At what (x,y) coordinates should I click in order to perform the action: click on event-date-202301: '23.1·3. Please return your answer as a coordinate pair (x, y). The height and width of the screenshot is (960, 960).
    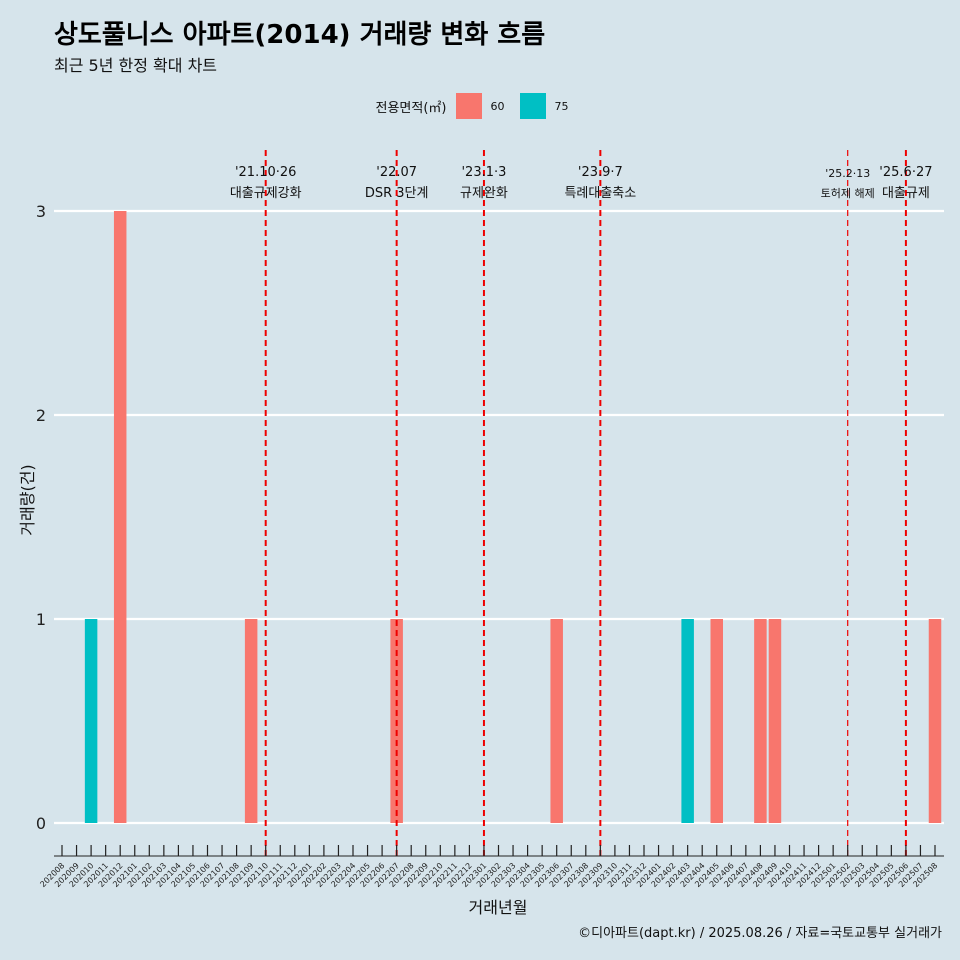
    Looking at the image, I should click on (483, 172).